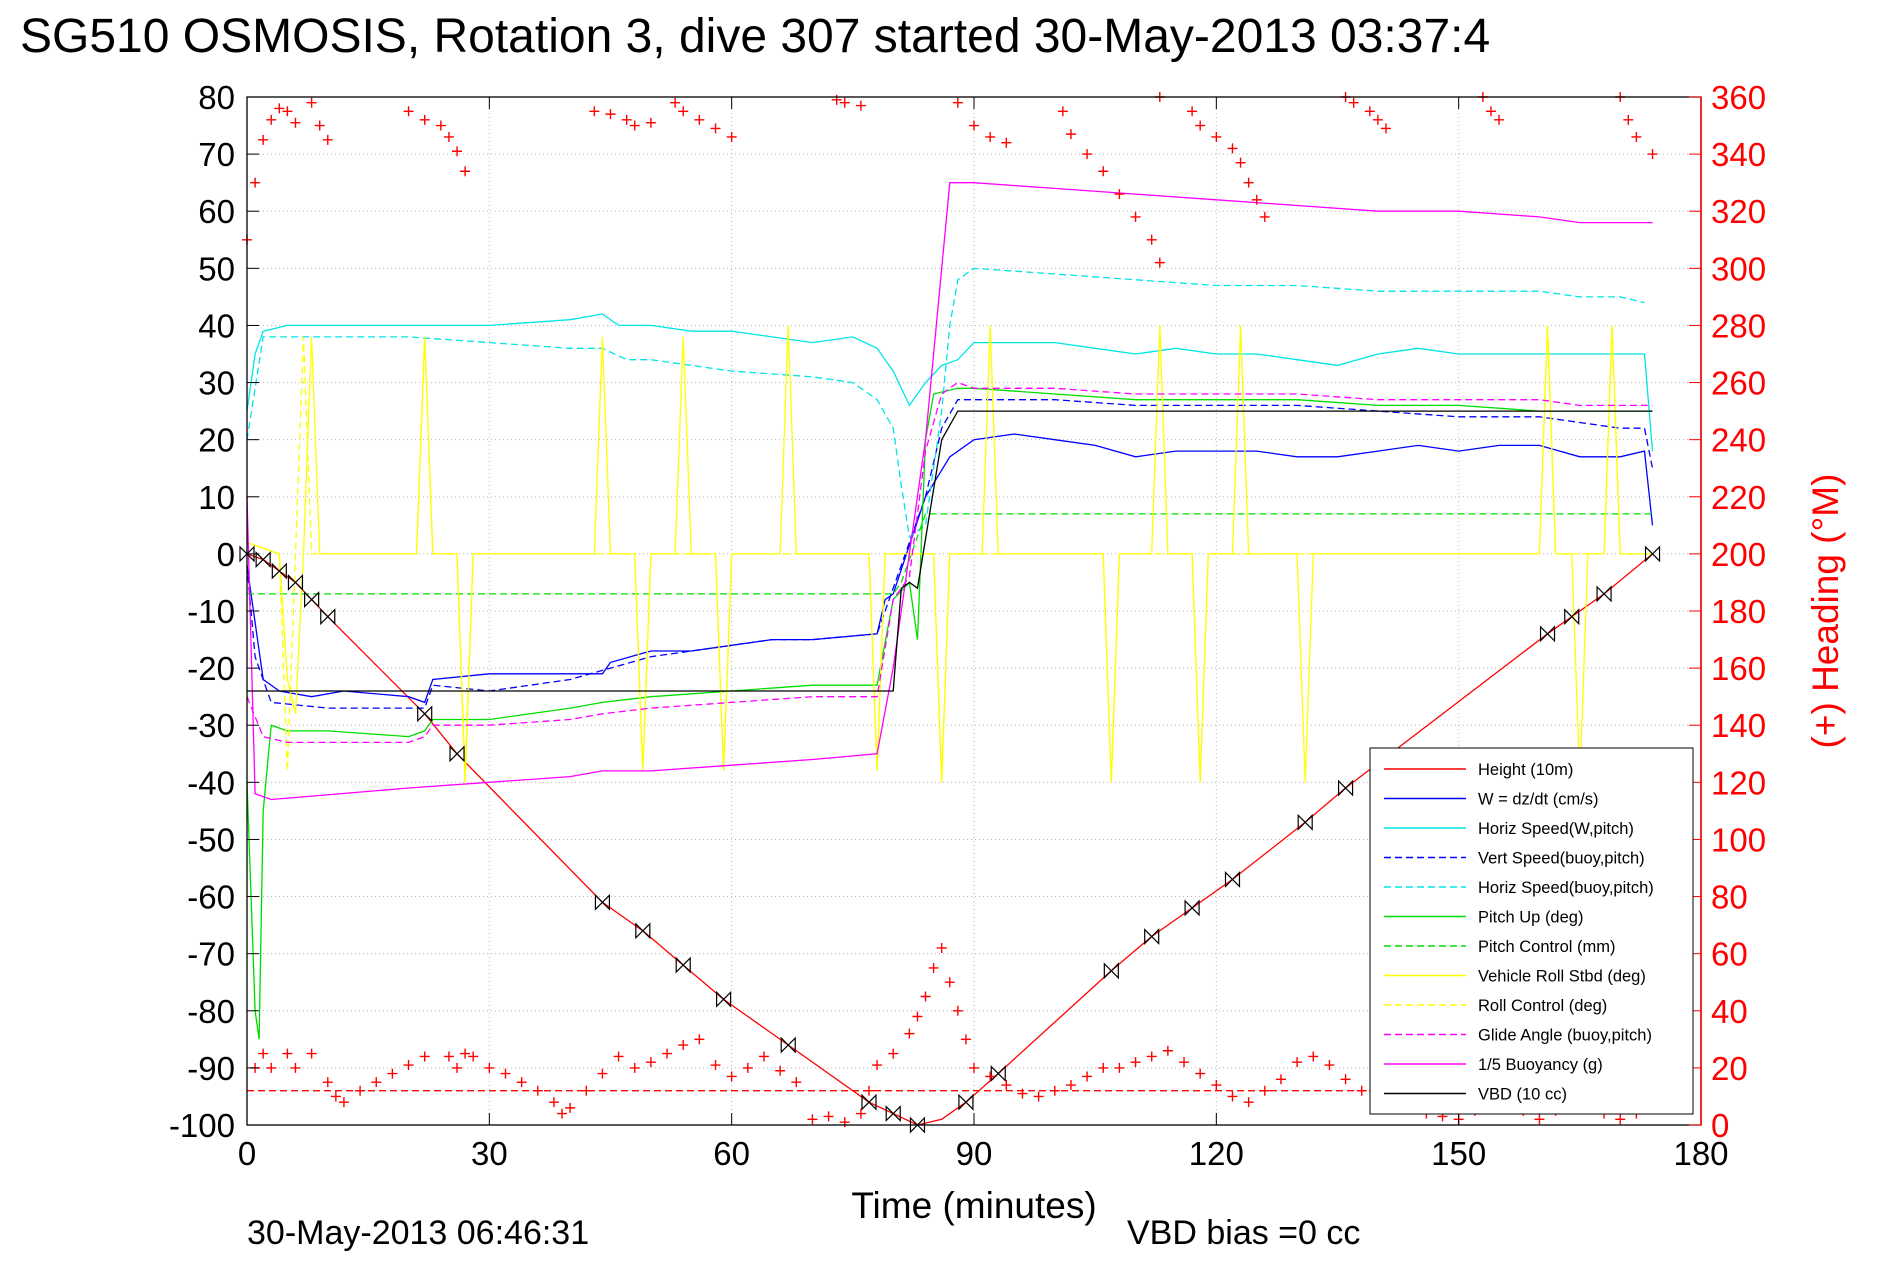 This screenshot has width=1891, height=1262. What do you see at coordinates (1540, 1065) in the screenshot?
I see `legend-label: 1/5 Buoyancy (g)` at bounding box center [1540, 1065].